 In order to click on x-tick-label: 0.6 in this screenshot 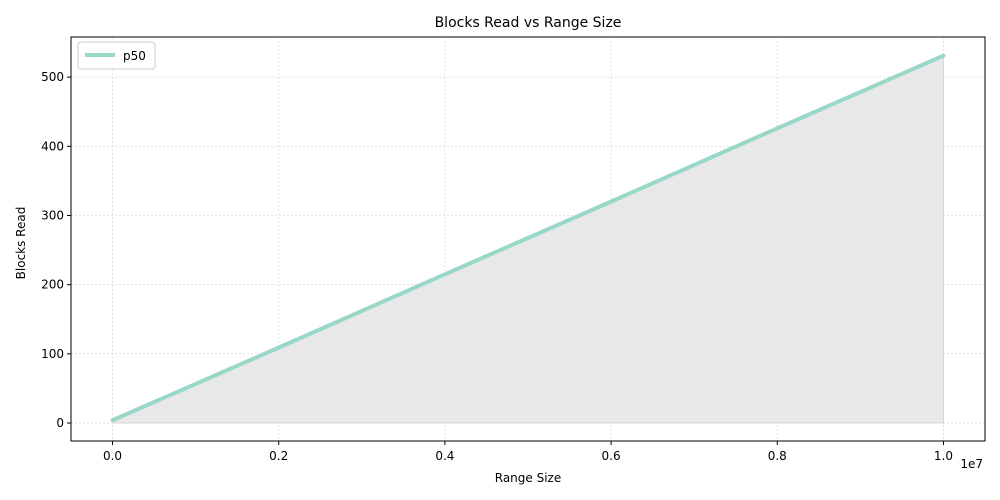, I will do `click(611, 456)`.